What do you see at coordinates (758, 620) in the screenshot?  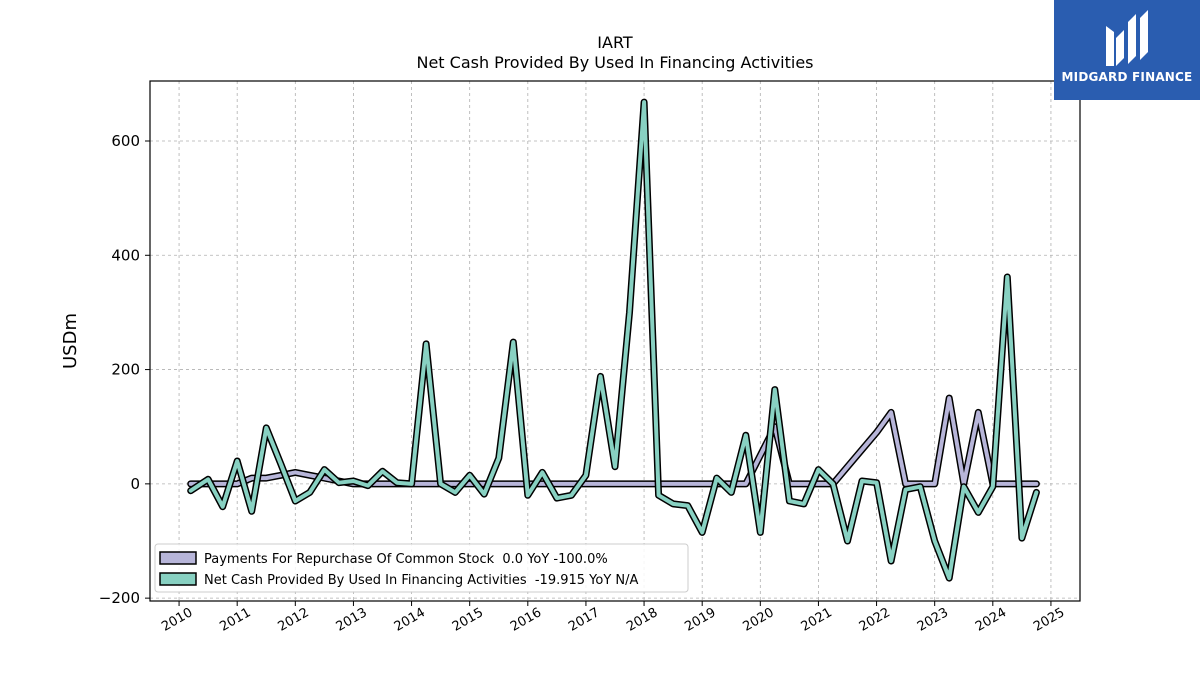 I see `x-tick-label: 2020` at bounding box center [758, 620].